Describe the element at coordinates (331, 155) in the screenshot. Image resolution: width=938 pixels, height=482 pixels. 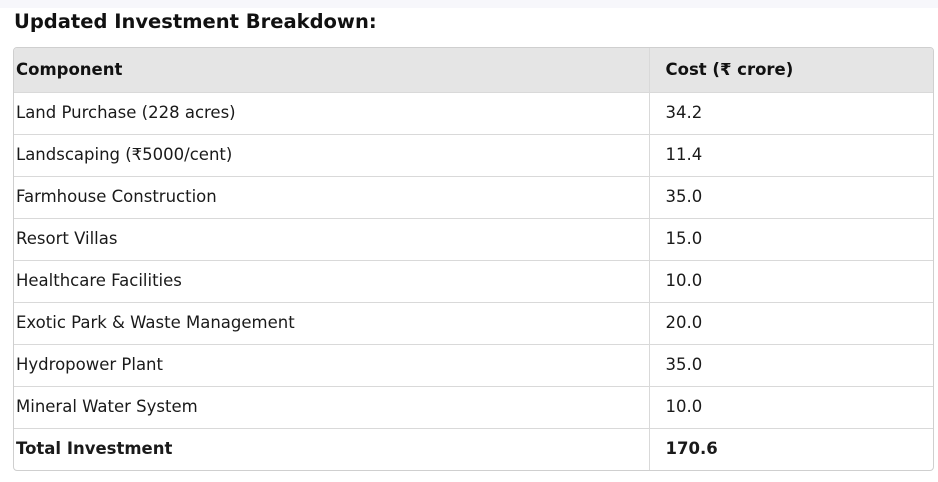
I see `component-cell: Landscaping (₹5000/cent)` at that location.